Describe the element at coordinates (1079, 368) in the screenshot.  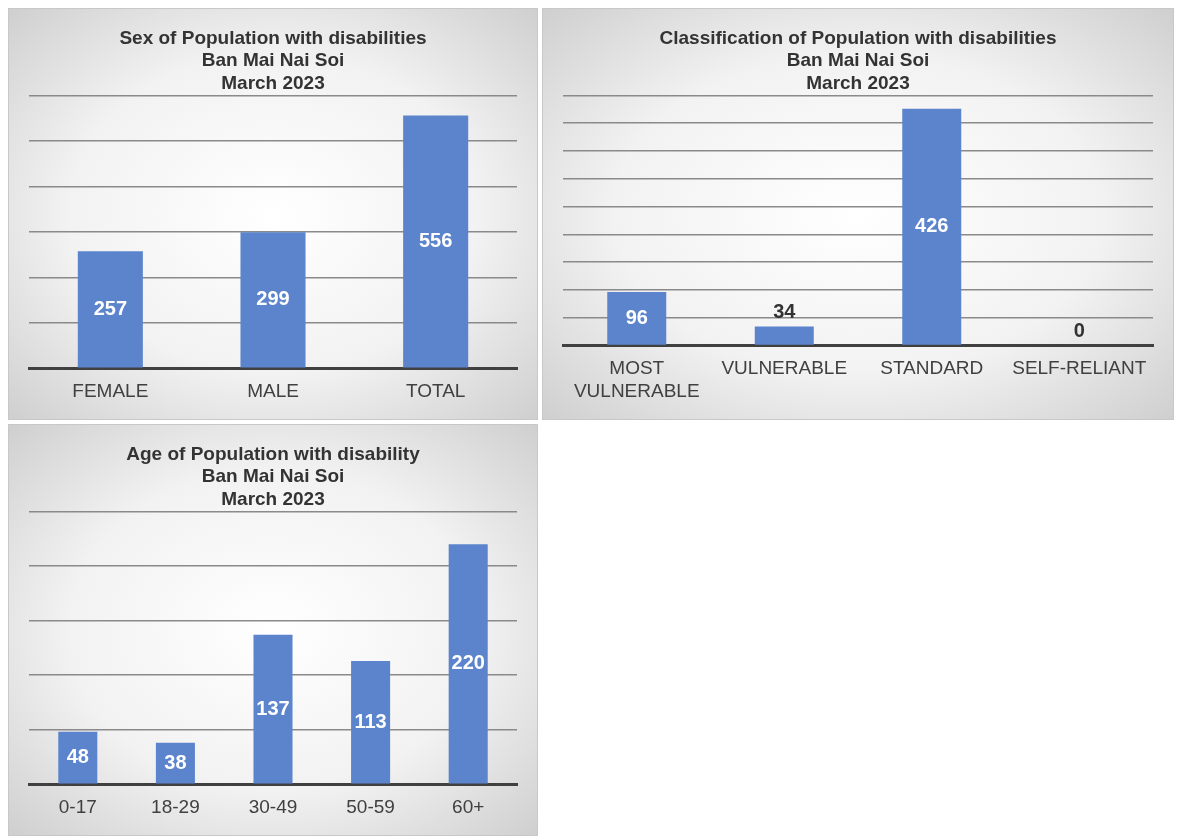
I see `x-tick-label: SELF-RELIANT` at that location.